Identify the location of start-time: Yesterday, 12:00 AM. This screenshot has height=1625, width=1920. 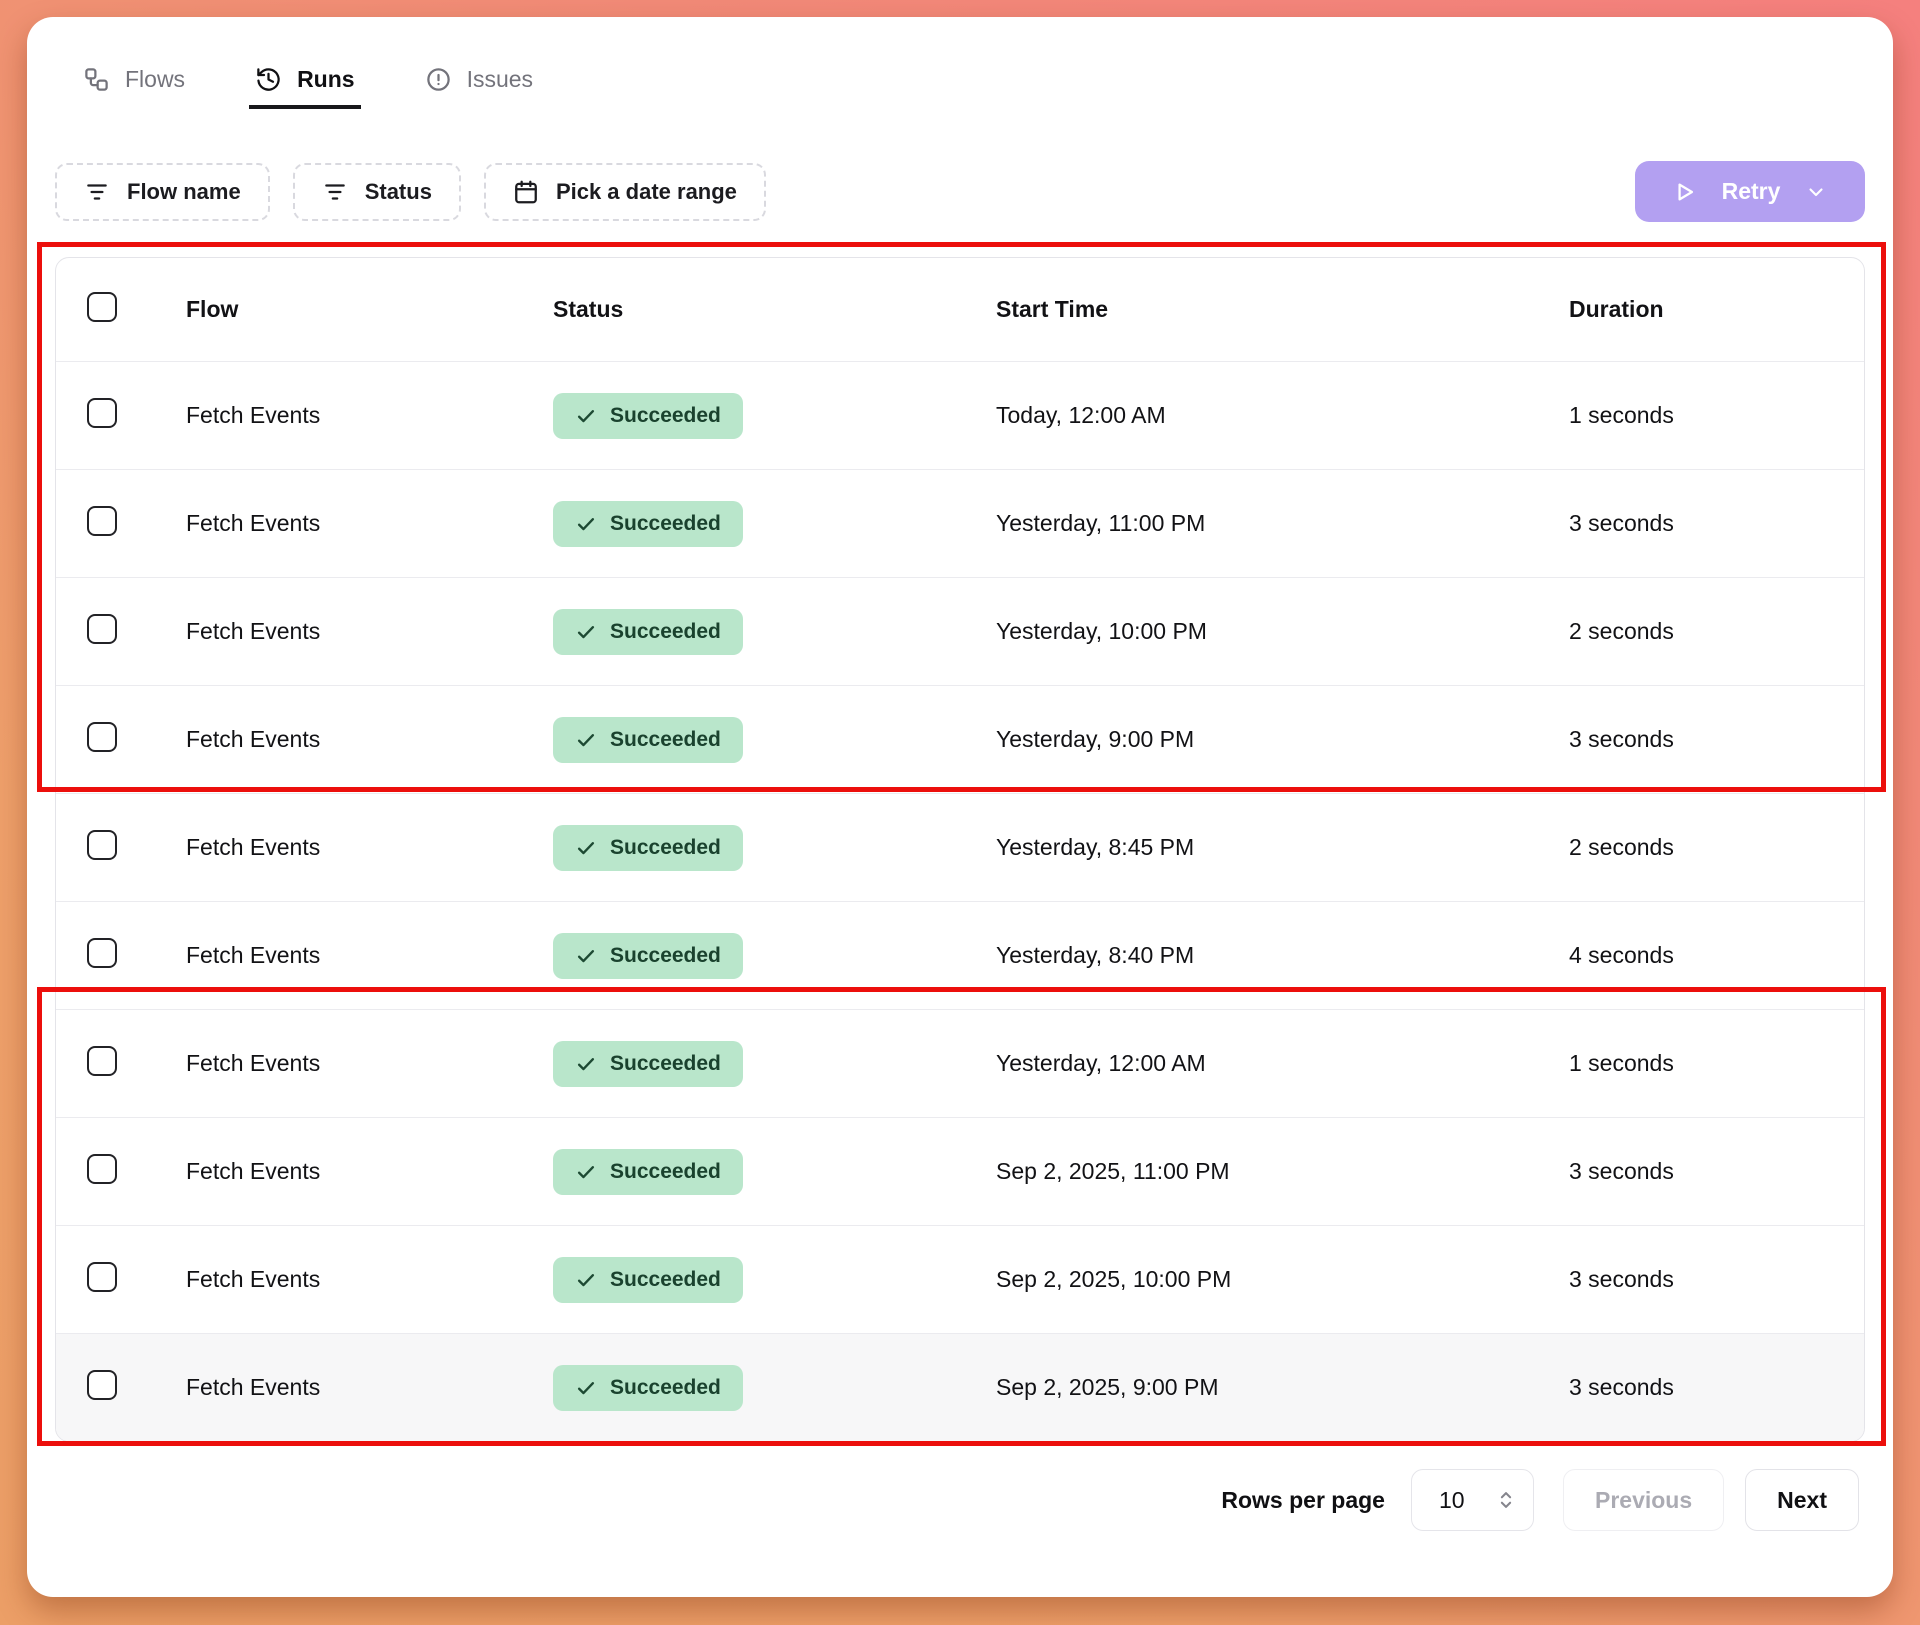
(1101, 1063).